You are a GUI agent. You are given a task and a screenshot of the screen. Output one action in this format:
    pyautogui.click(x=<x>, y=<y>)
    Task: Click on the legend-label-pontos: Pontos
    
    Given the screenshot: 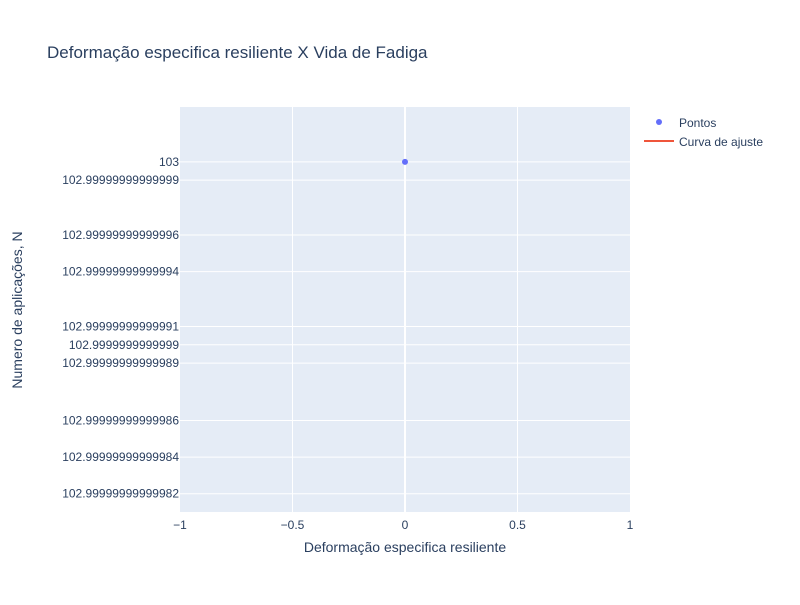 What is the action you would take?
    pyautogui.click(x=697, y=123)
    